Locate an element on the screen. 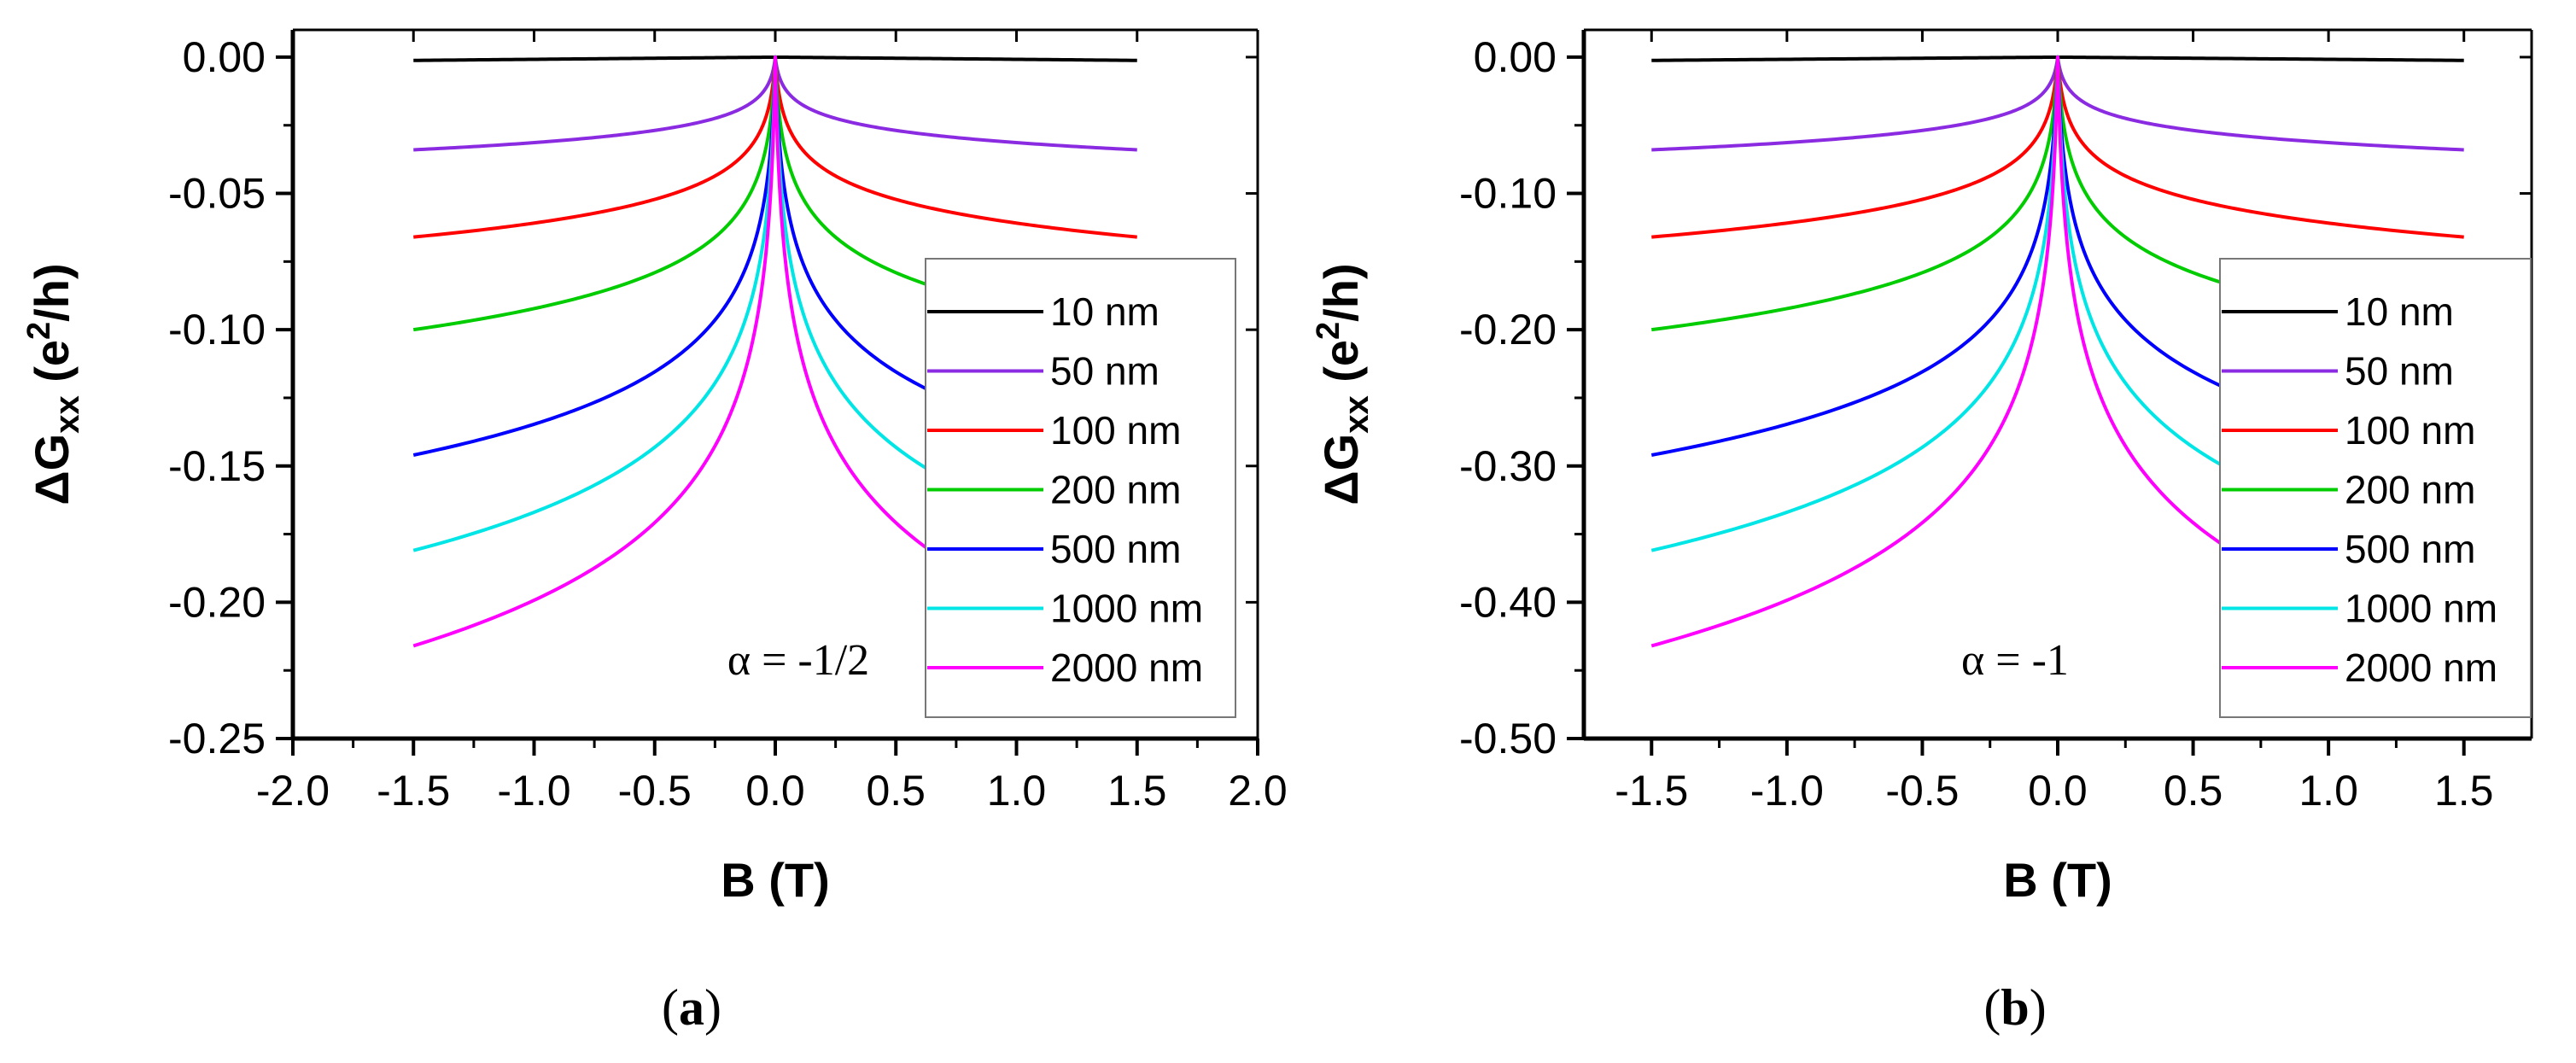 Image resolution: width=2576 pixels, height=1063 pixels. alpha-annotation: α = -1/2 is located at coordinates (798, 661).